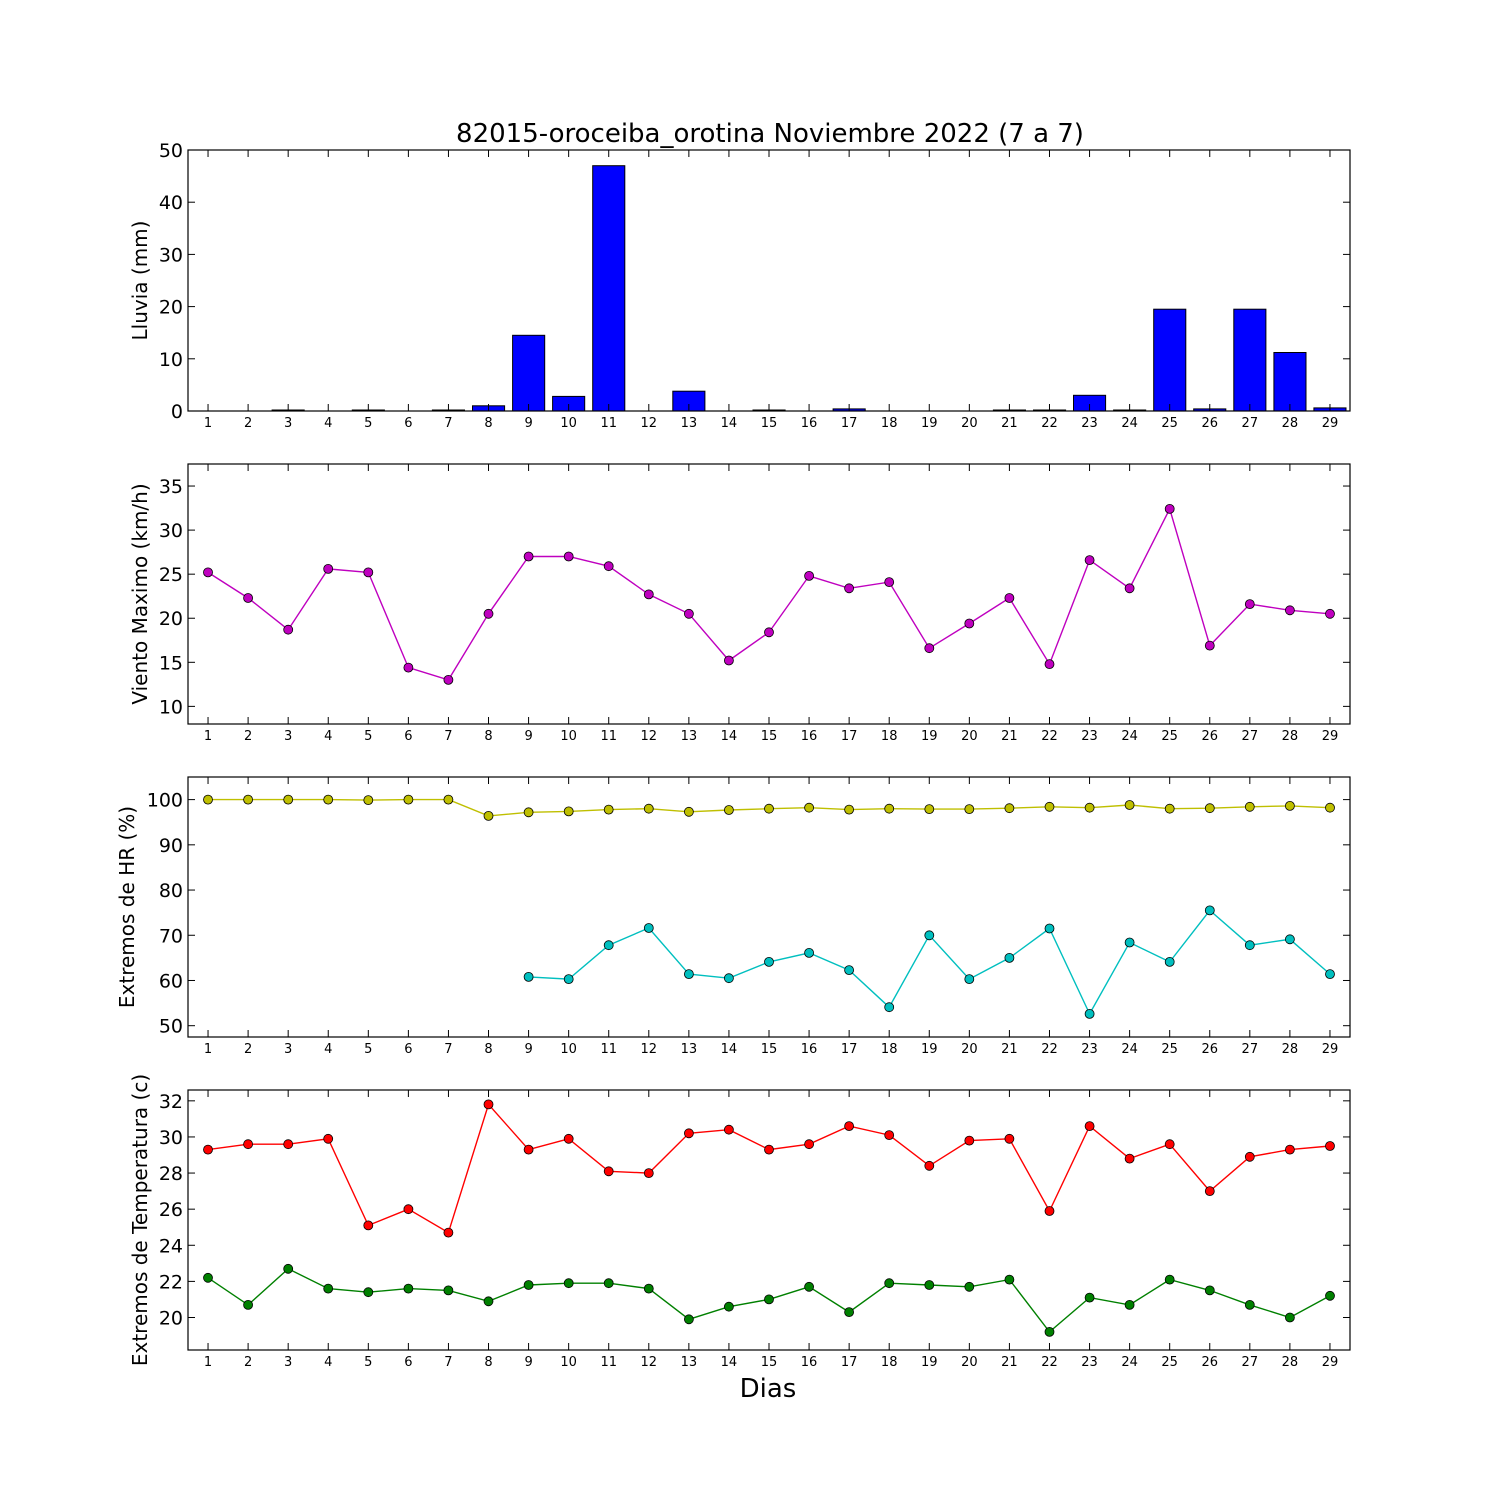 This screenshot has width=1500, height=1500. I want to click on x-tick-label: 27, so click(1250, 1049).